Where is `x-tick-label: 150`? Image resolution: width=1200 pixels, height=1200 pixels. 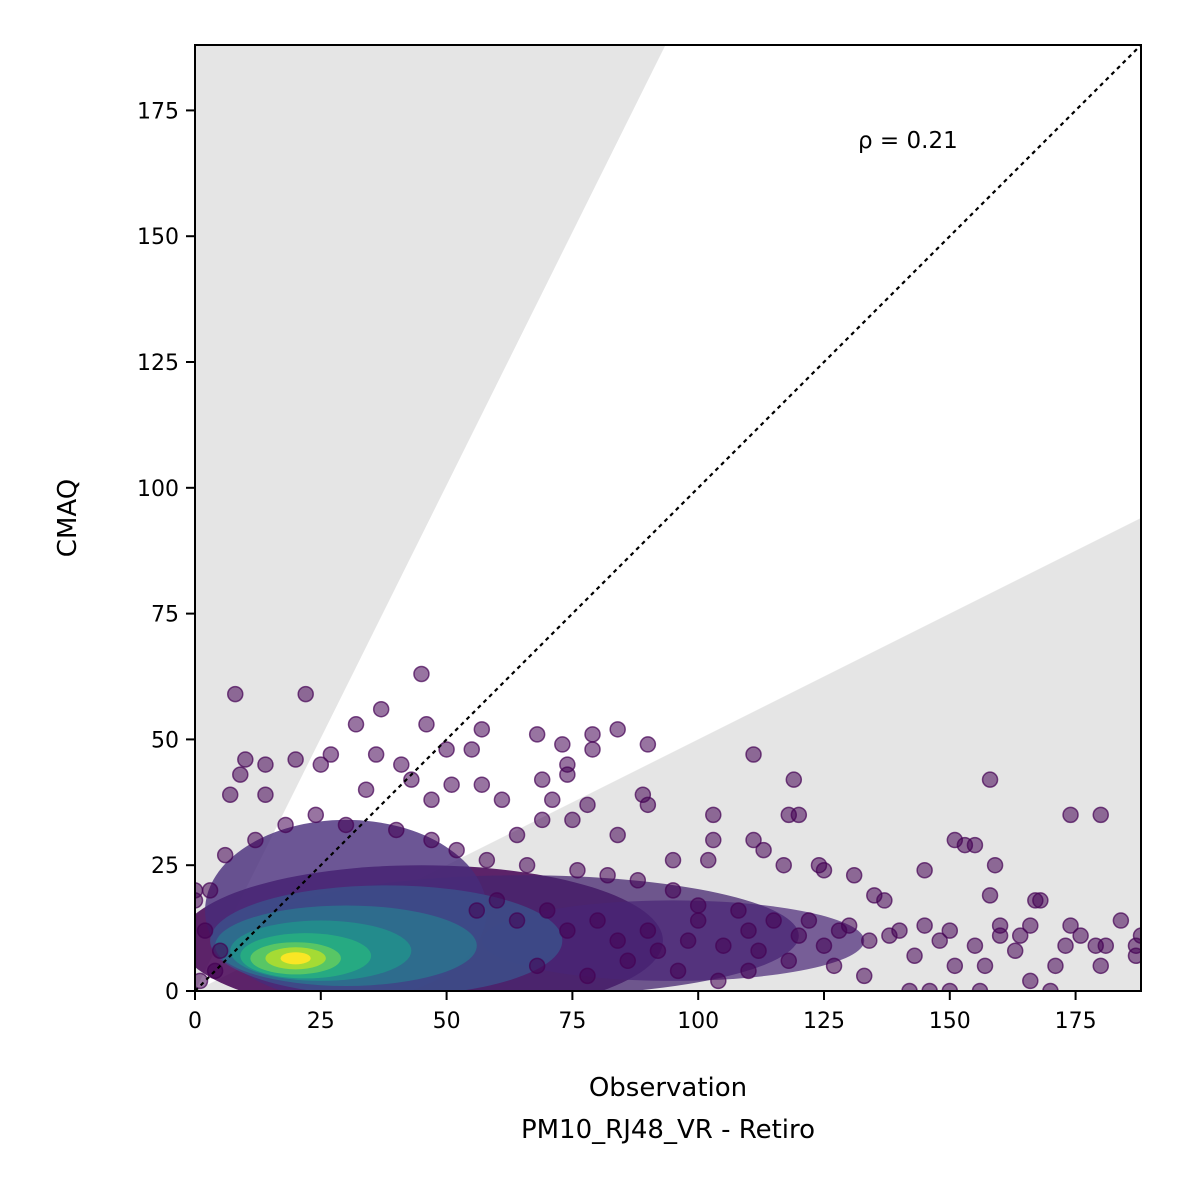
x-tick-label: 150 is located at coordinates (950, 1021).